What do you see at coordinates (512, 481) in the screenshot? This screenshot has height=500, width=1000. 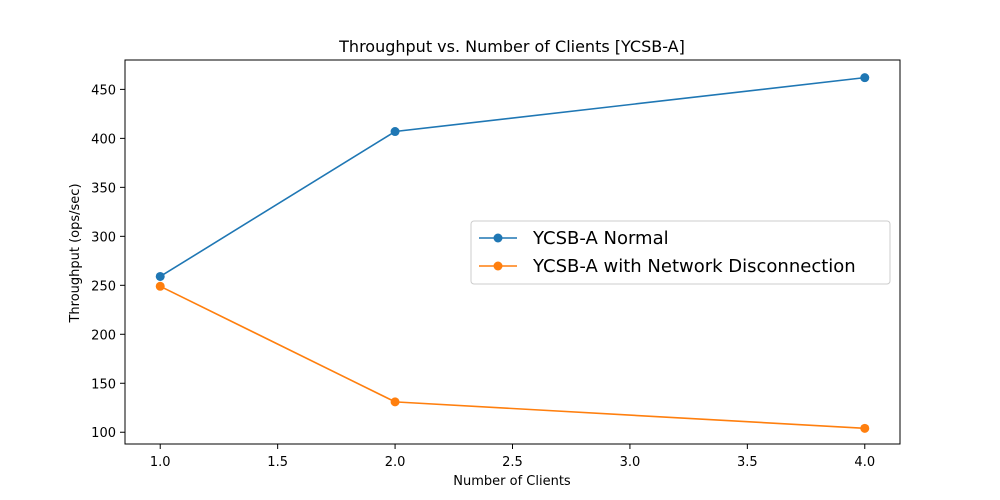 I see `x-axis-label: Number of Clients` at bounding box center [512, 481].